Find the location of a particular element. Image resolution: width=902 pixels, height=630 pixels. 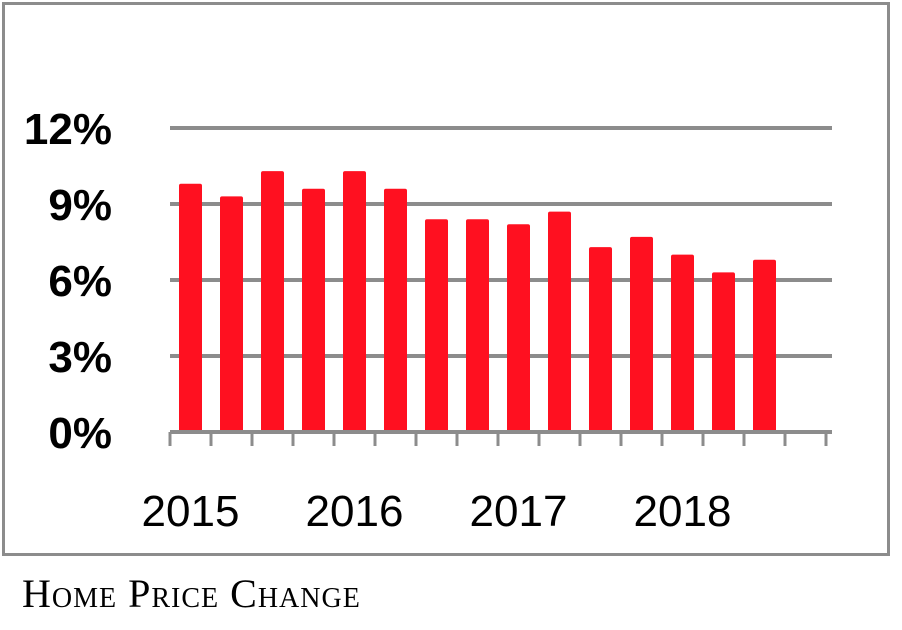

x-tick-label: 2018 is located at coordinates (683, 511).